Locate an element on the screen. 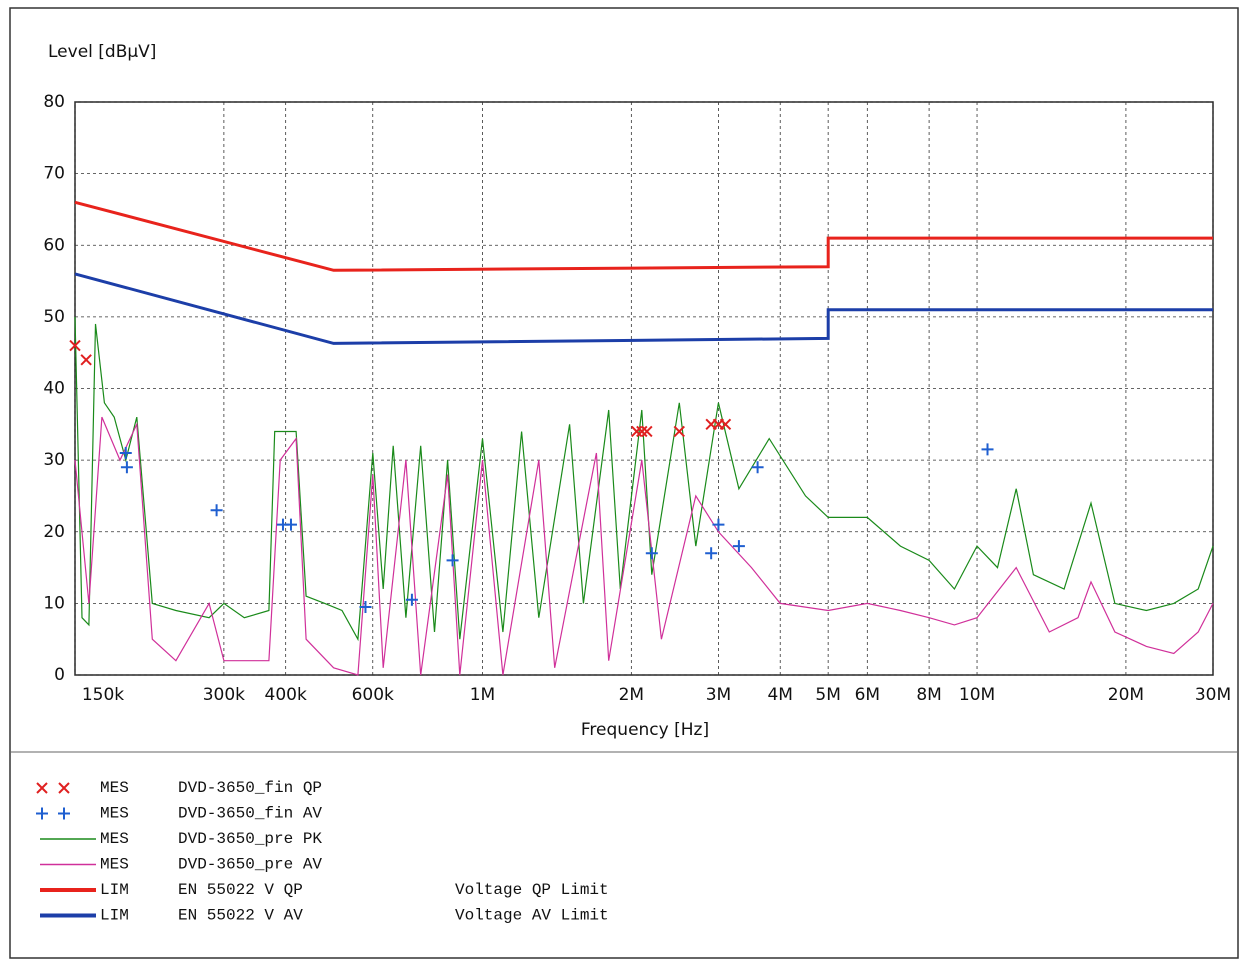 The image size is (1249, 970). legend-label: EN 55022 V AV is located at coordinates (240, 916).